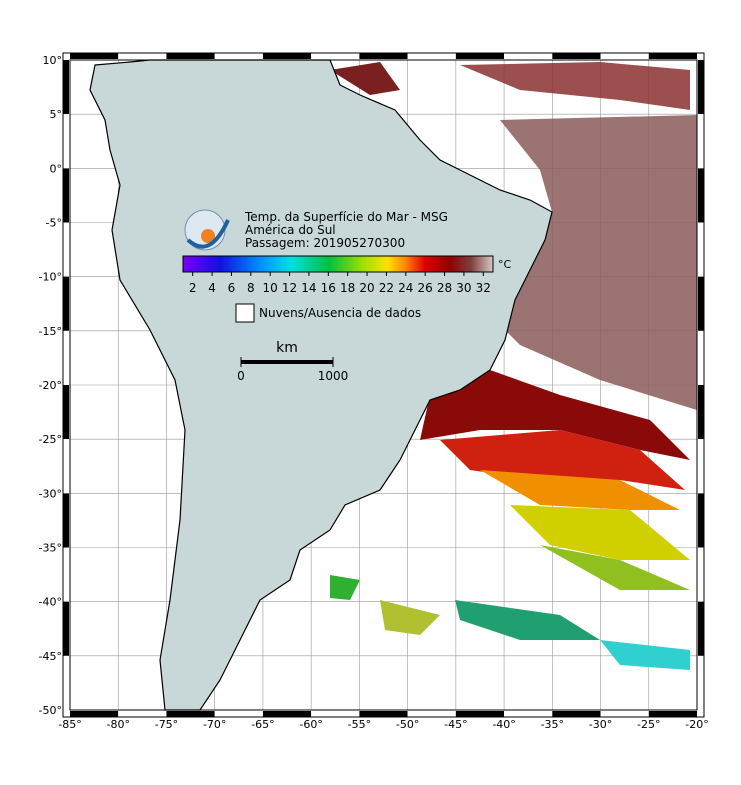  I want to click on x-tick-label: -85°, so click(69, 724).